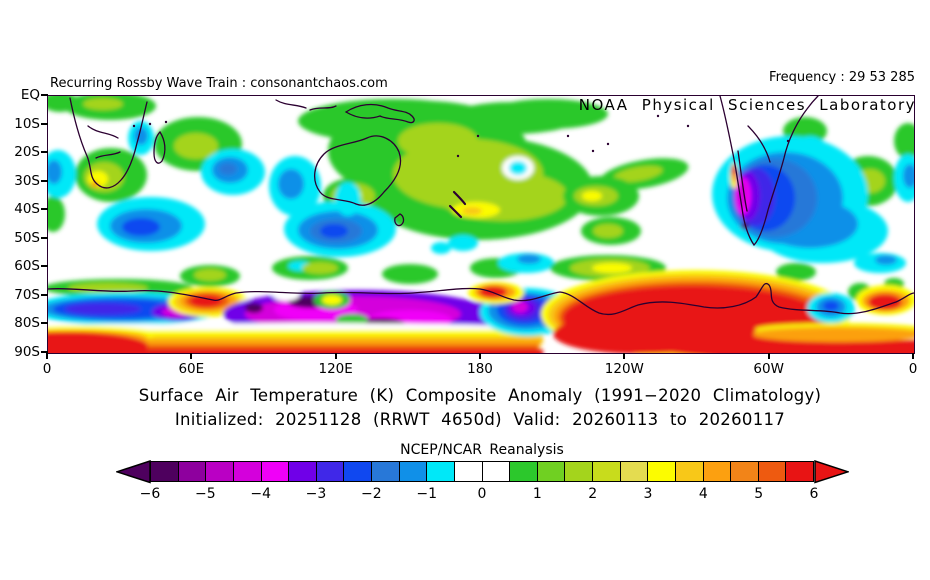 This screenshot has height=580, width=930. What do you see at coordinates (27, 123) in the screenshot?
I see `y-axis-label: 10S` at bounding box center [27, 123].